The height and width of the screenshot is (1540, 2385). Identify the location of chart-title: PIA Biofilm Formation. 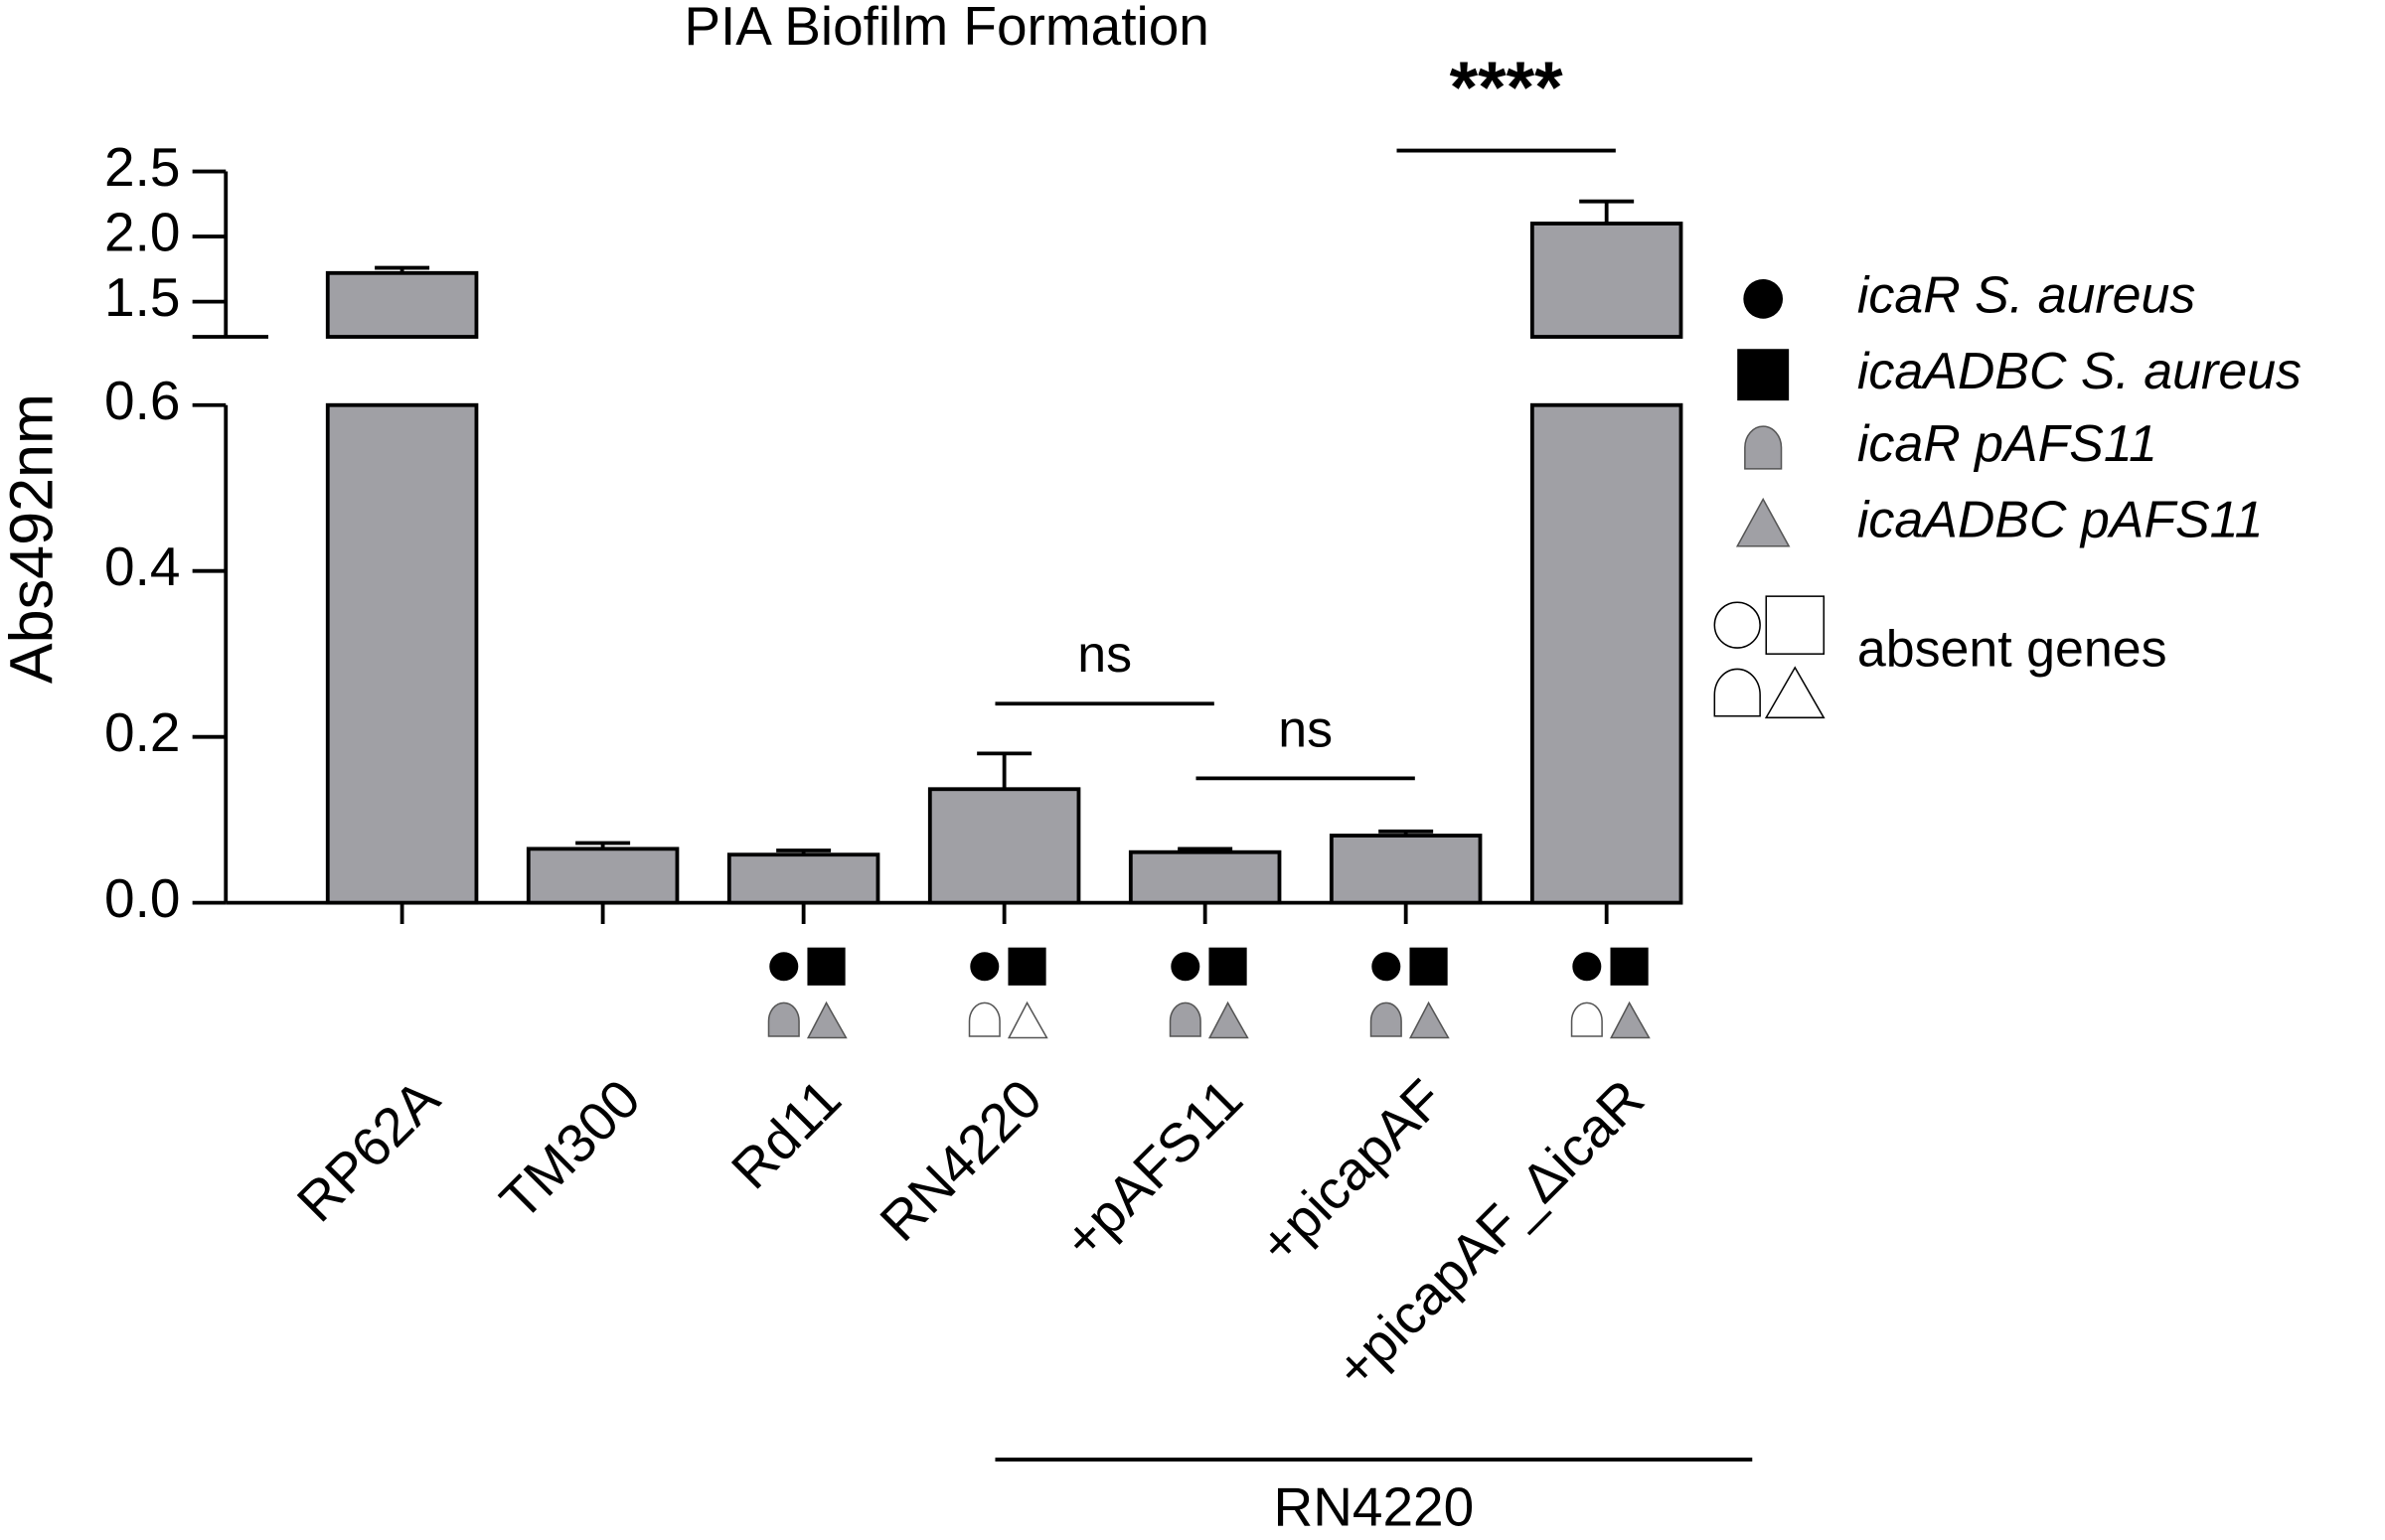
(946, 28).